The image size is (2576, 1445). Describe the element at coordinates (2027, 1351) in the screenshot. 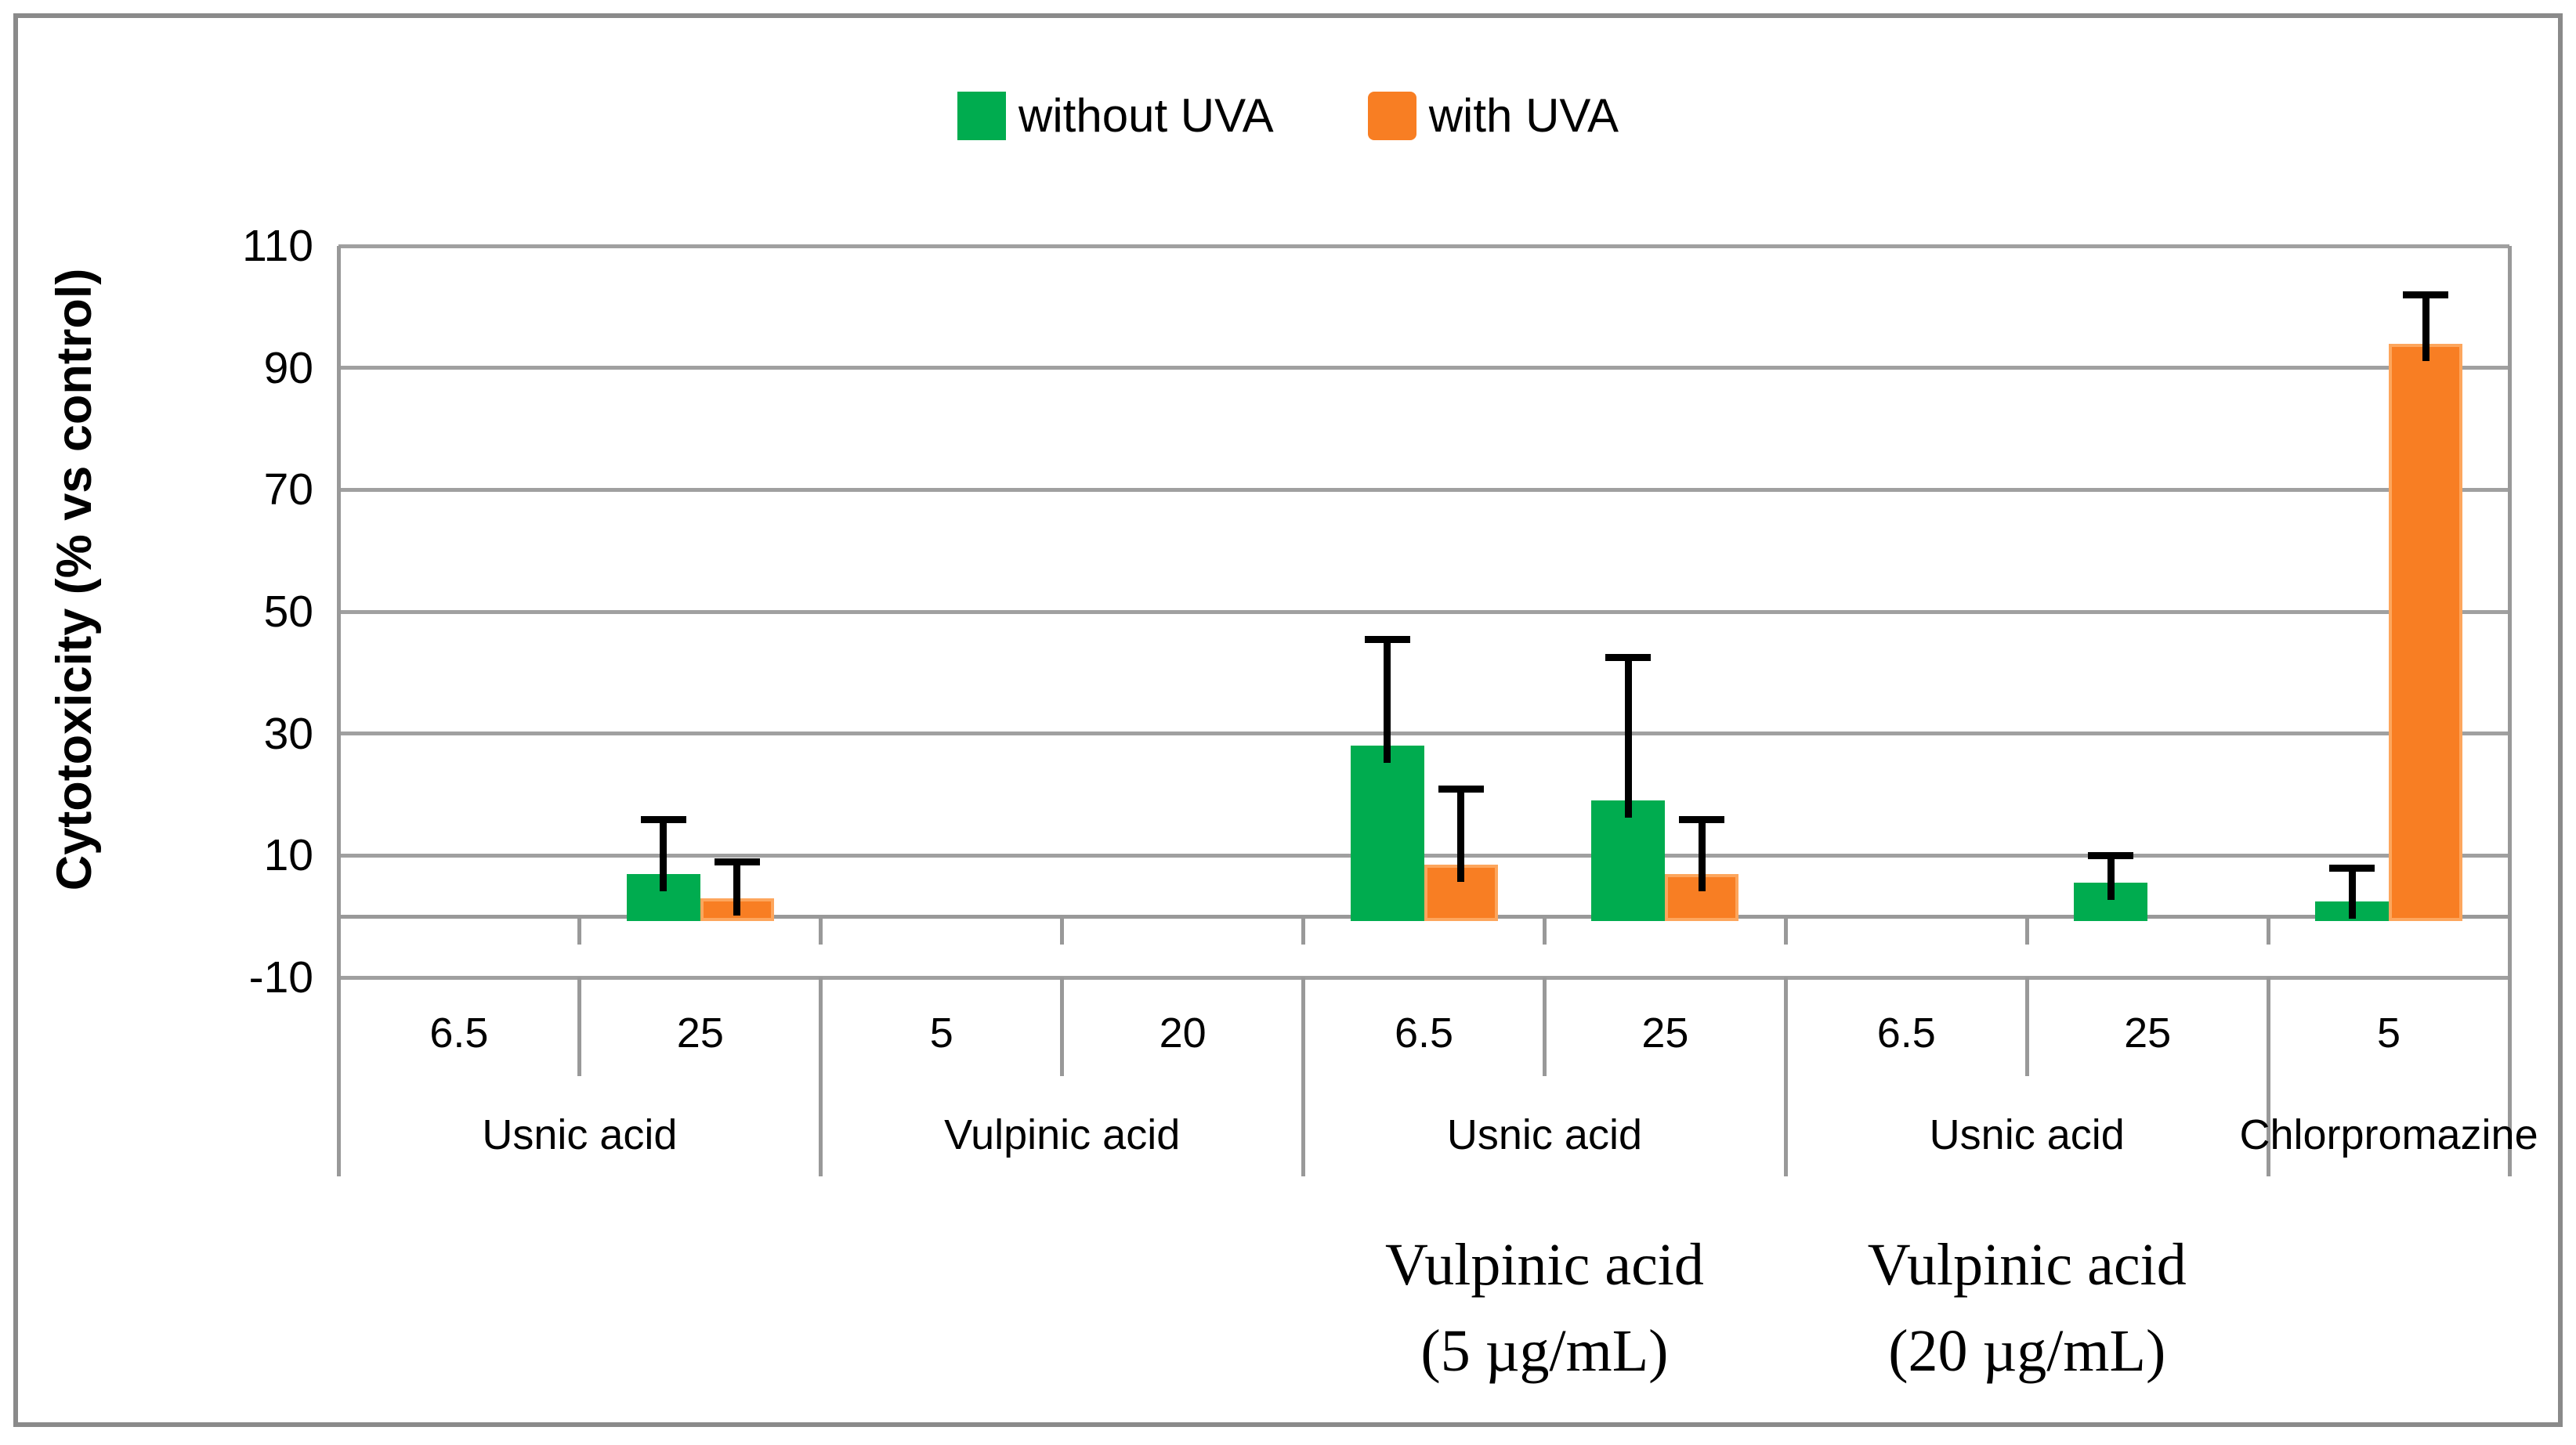

I see `sub-label-line: (20 µg/mL)` at that location.